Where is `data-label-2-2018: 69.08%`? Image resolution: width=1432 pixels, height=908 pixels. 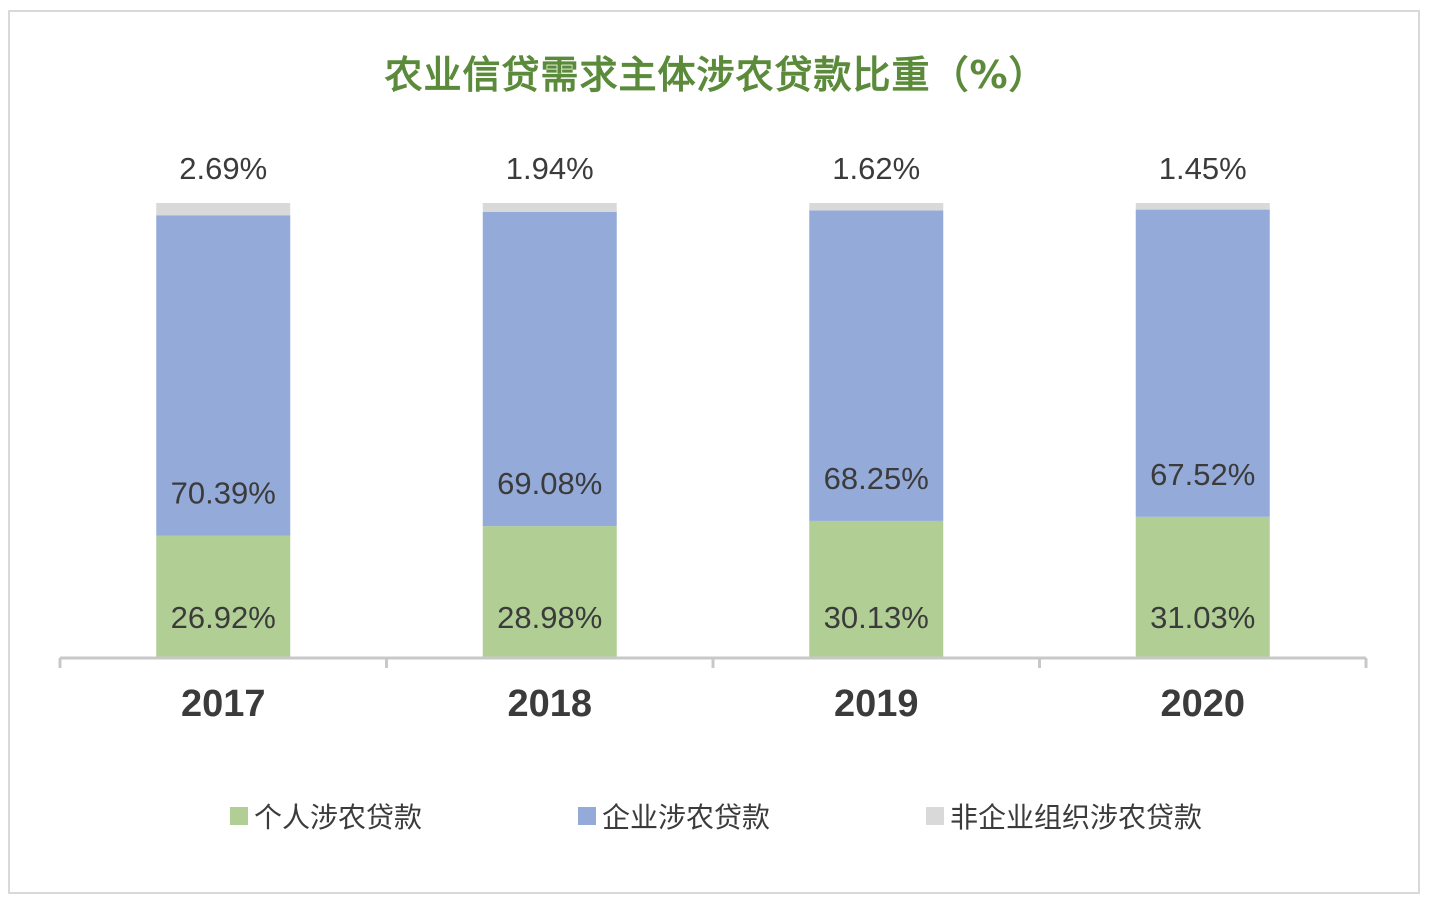
data-label-2-2018: 69.08% is located at coordinates (549, 483).